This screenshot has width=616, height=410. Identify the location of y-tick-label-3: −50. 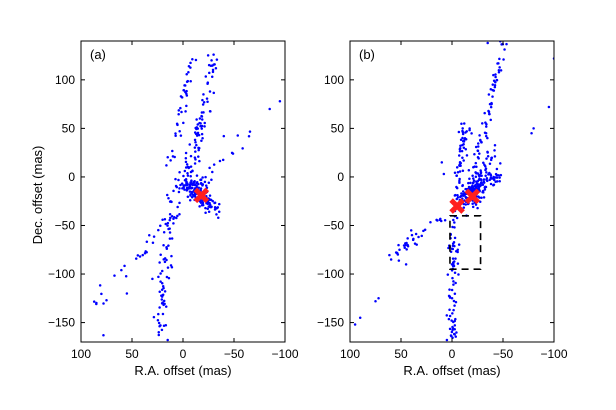
(65, 225).